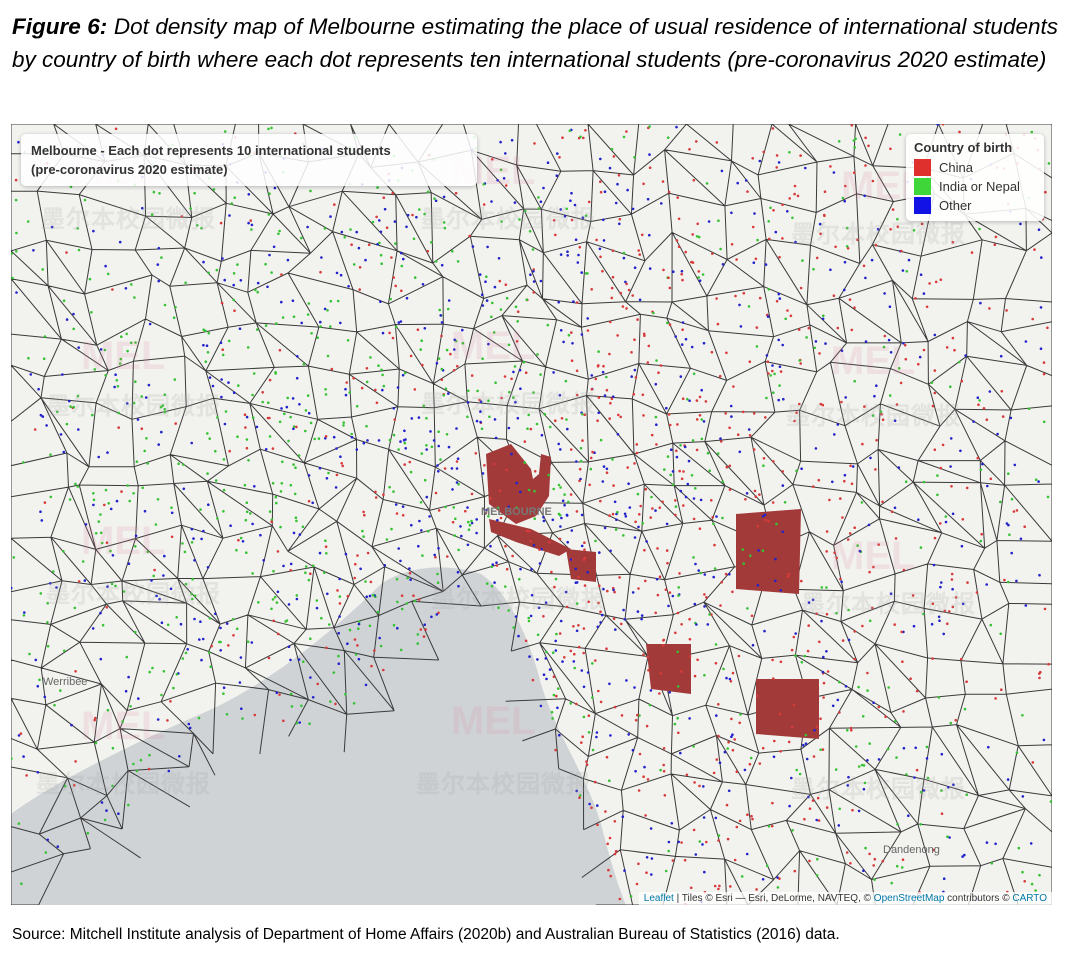 The height and width of the screenshot is (956, 1070). I want to click on leaflet-link: Leaflet, so click(658, 898).